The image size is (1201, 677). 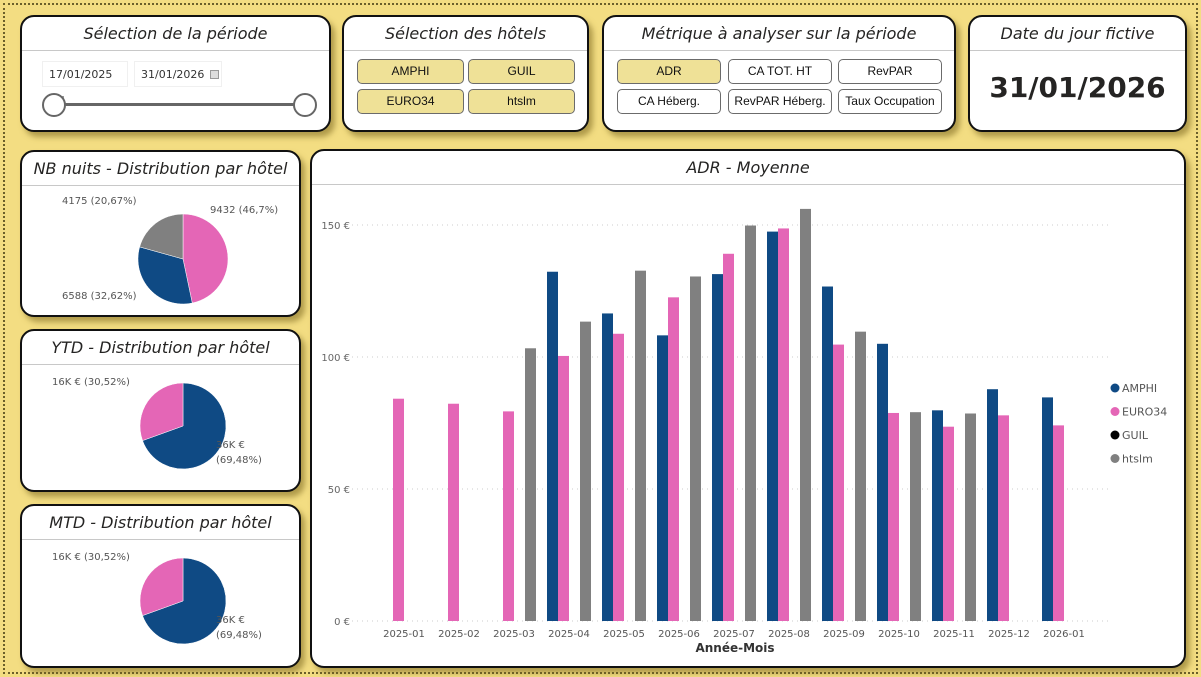 What do you see at coordinates (173, 74) in the screenshot?
I see `end-date-value: 31/01/2026` at bounding box center [173, 74].